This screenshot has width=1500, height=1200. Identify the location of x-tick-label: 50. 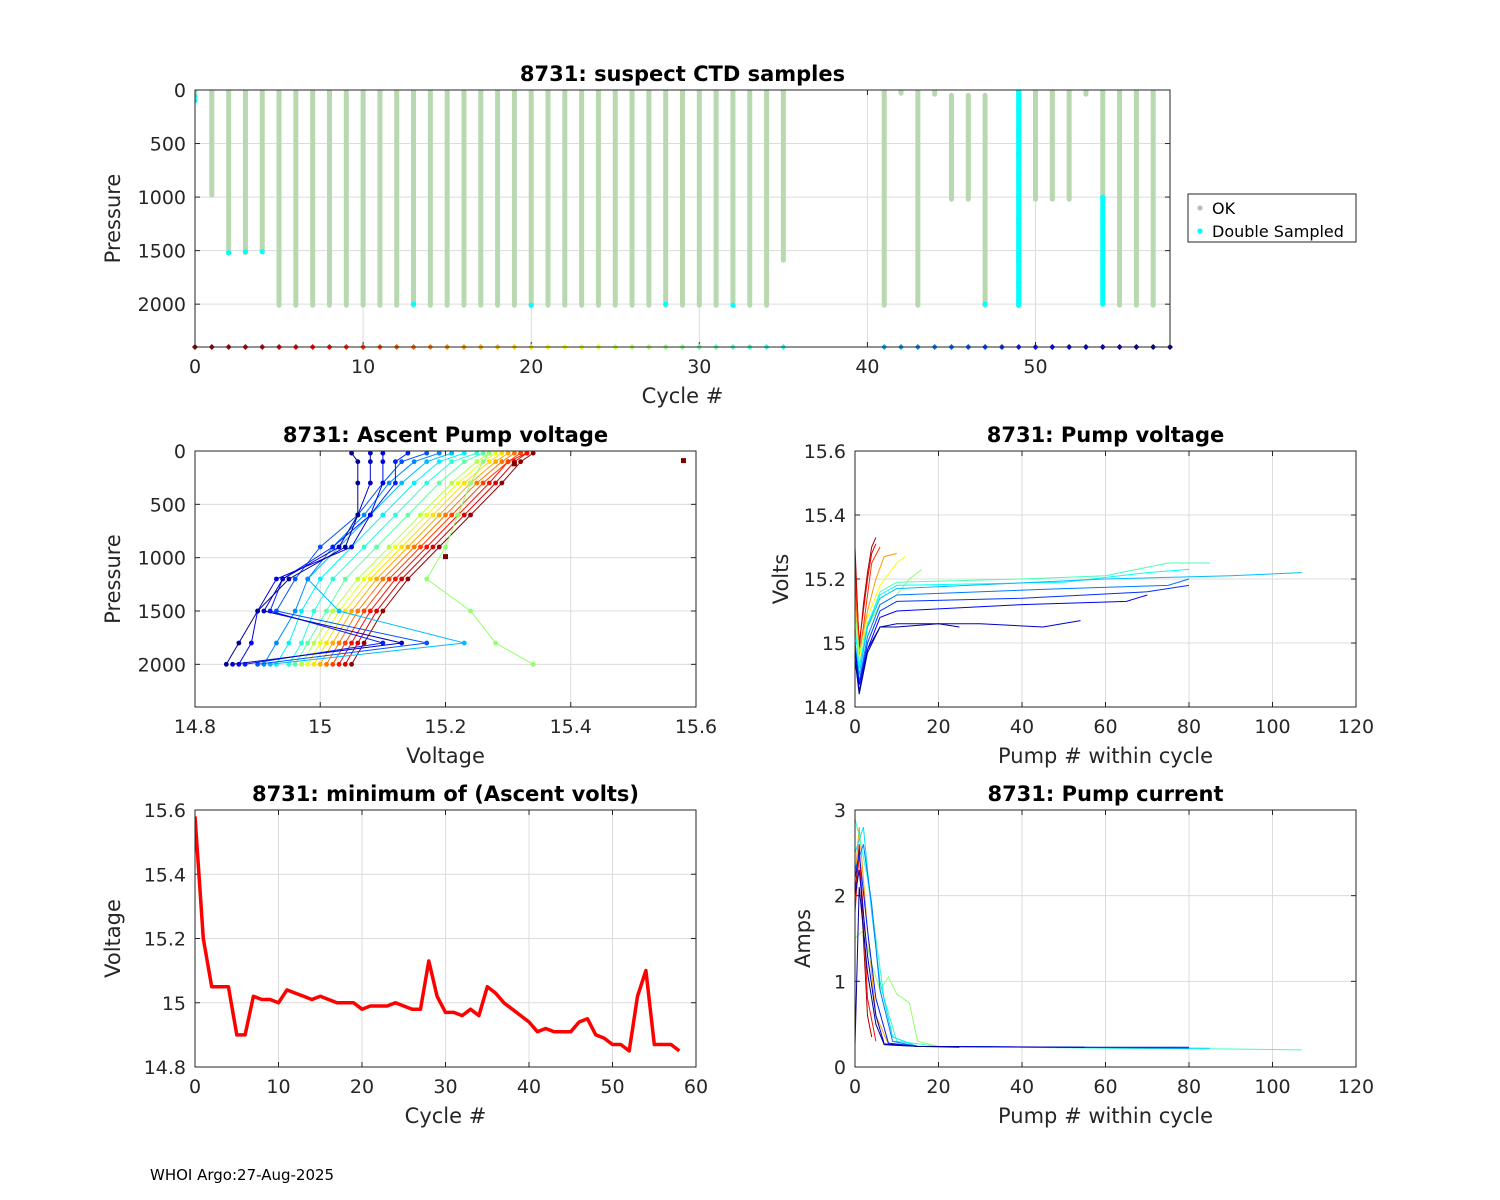
(612, 1087).